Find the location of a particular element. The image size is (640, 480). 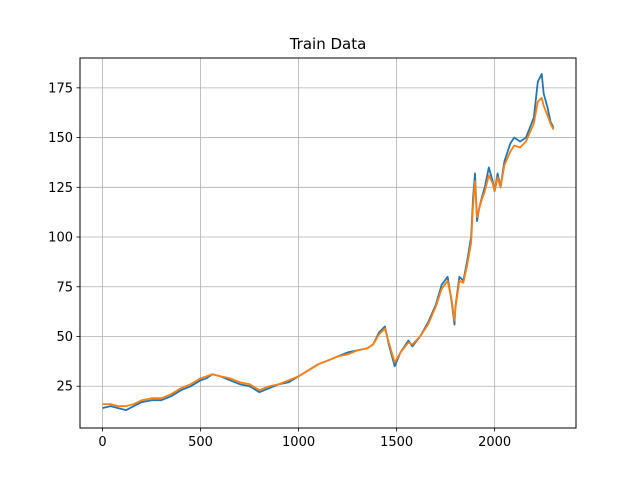

x-axis-ticks: 0 500 1000 1500 2000 is located at coordinates (304, 439).